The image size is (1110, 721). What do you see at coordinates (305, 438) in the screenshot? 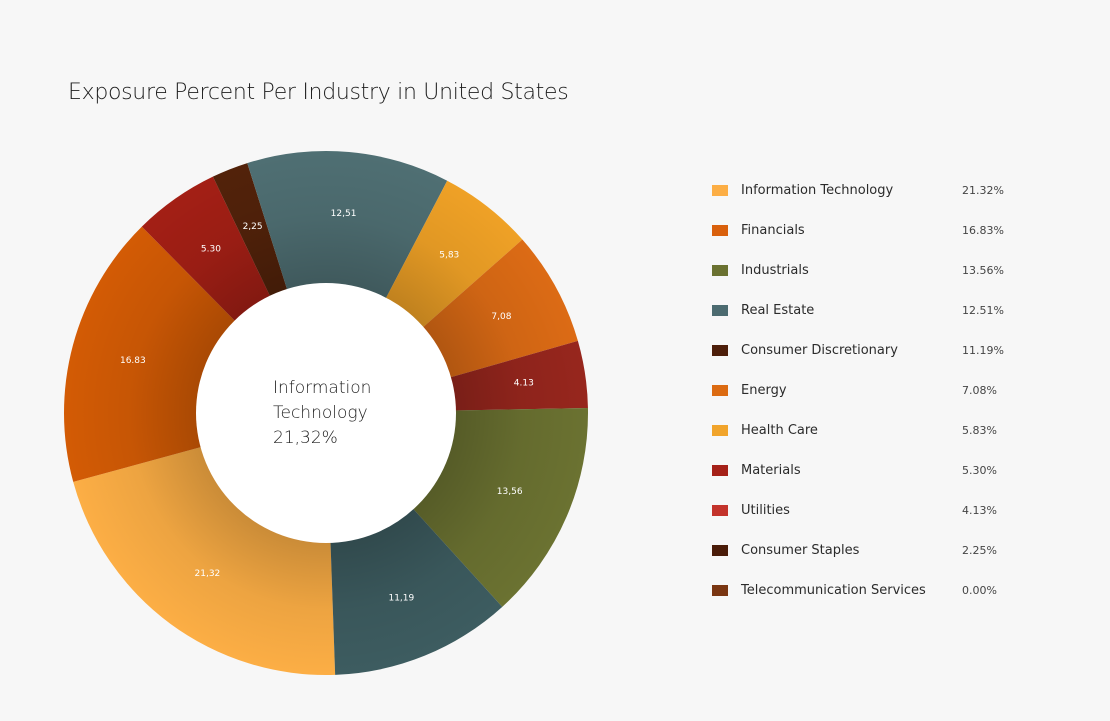
I see `center-label-value: 21,32%` at bounding box center [305, 438].